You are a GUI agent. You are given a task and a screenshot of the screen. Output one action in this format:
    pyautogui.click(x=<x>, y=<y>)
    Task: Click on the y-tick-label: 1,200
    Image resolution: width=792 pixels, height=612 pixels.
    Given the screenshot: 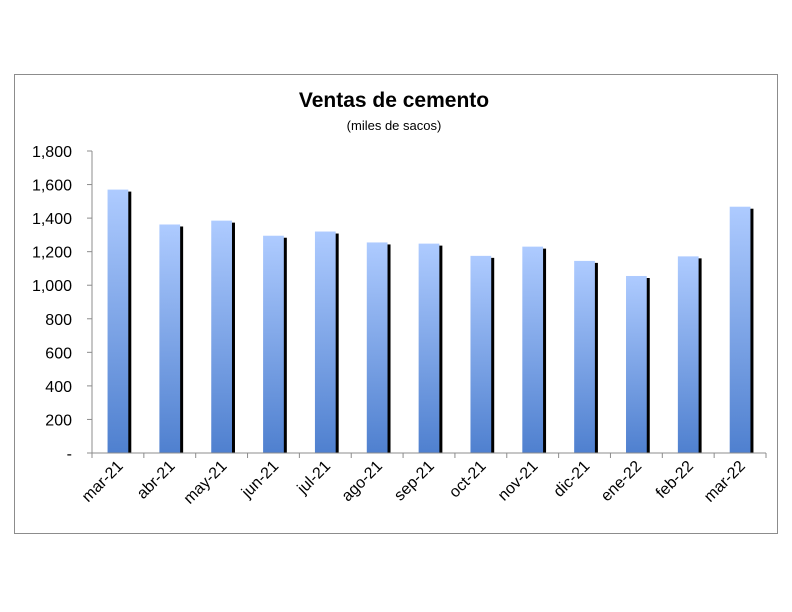 What is the action you would take?
    pyautogui.click(x=52, y=253)
    